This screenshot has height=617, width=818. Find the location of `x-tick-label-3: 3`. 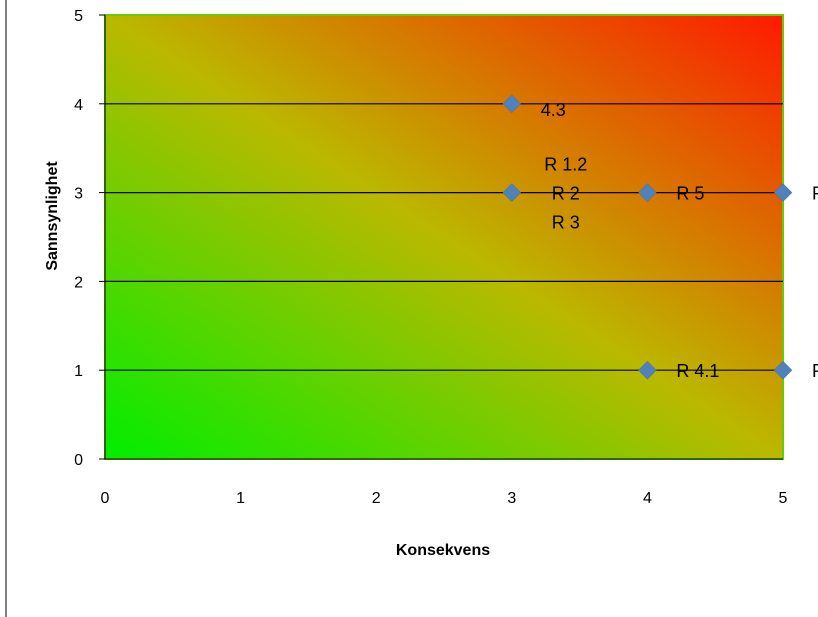

x-tick-label-3: 3 is located at coordinates (511, 498).